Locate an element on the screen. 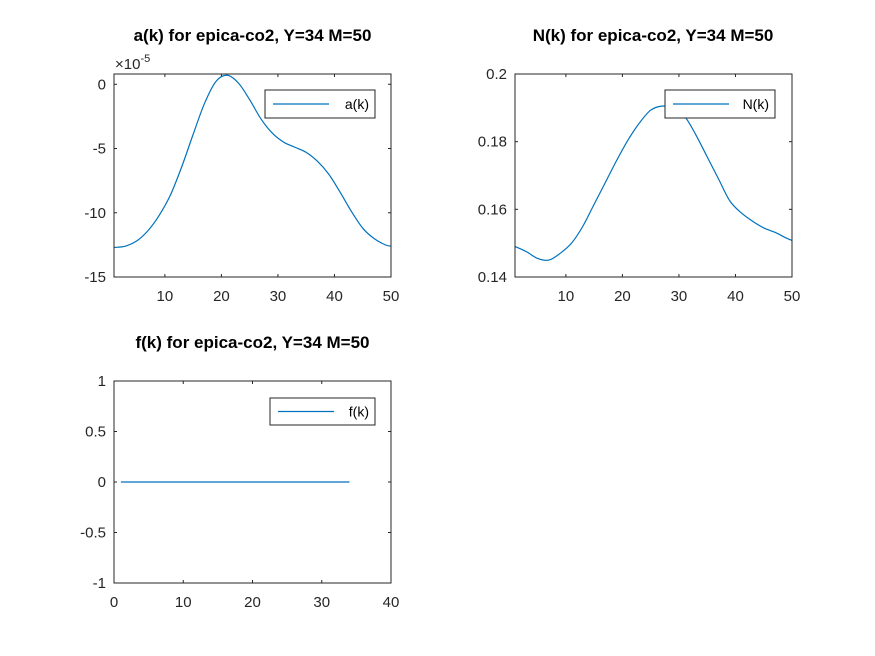 The height and width of the screenshot is (656, 875). chart-a-title: a(k) for epica-co2, Y=34 M=50 is located at coordinates (253, 35).